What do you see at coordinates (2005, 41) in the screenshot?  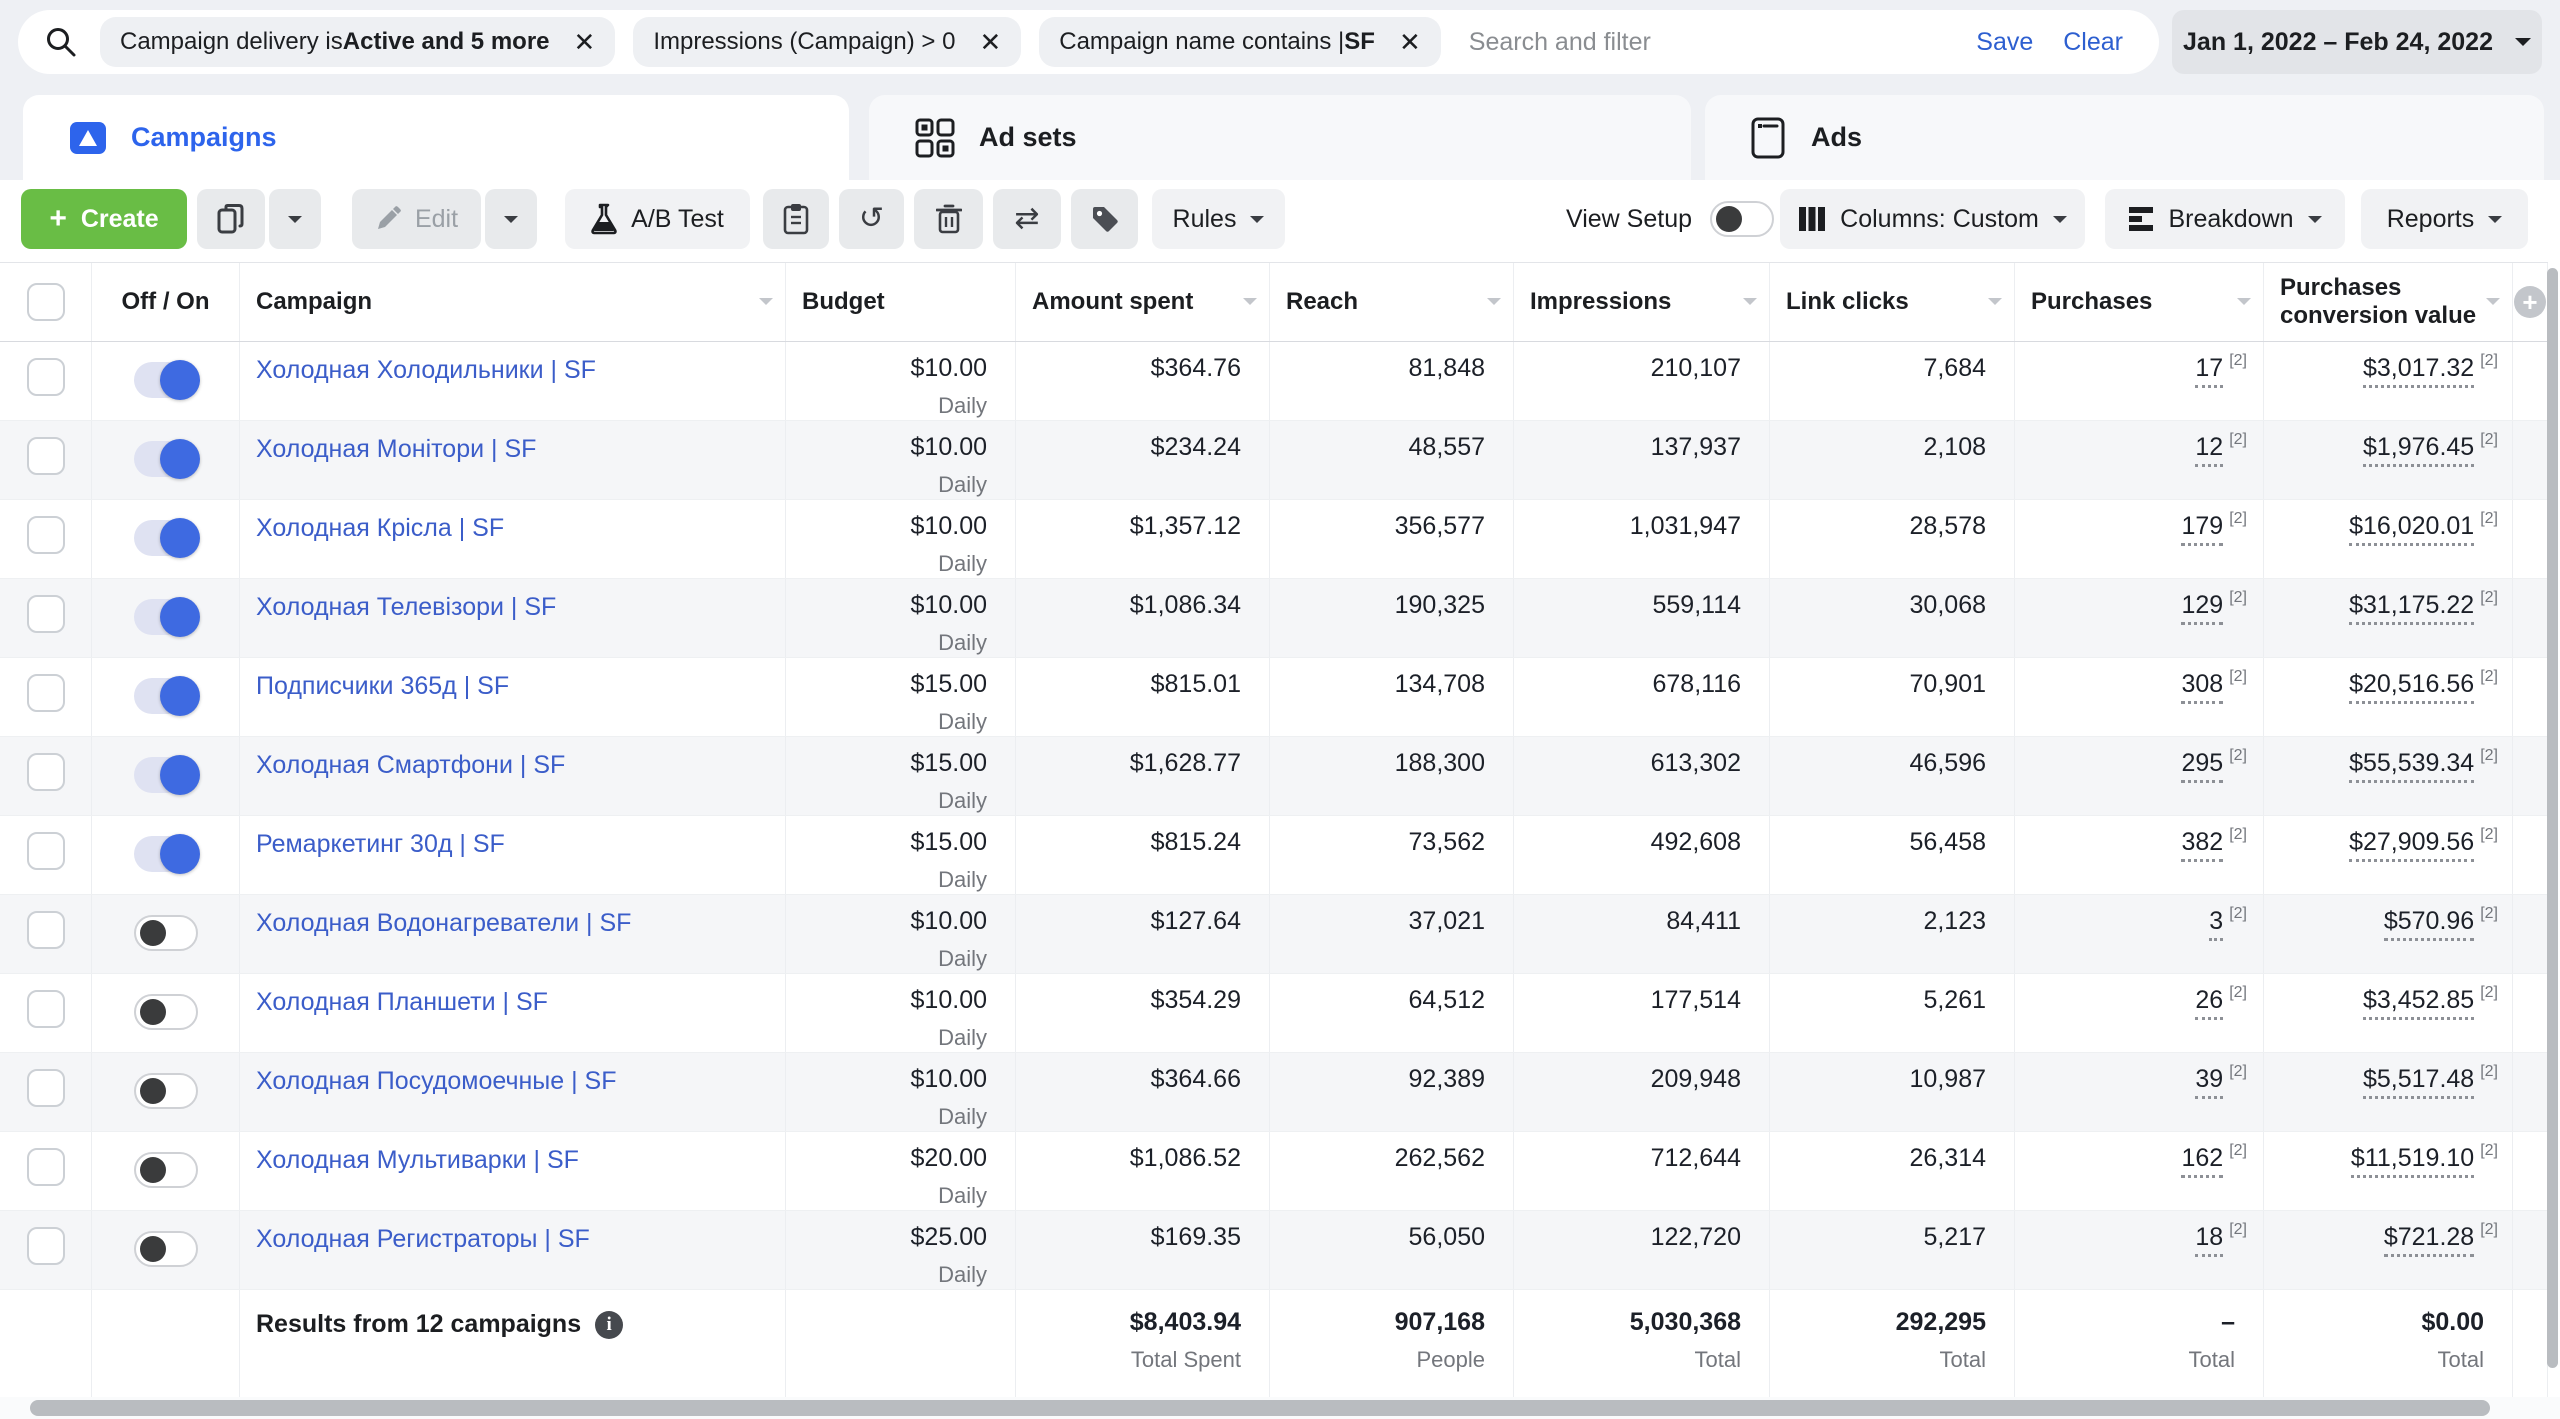 I see `save-filters-button: Save` at bounding box center [2005, 41].